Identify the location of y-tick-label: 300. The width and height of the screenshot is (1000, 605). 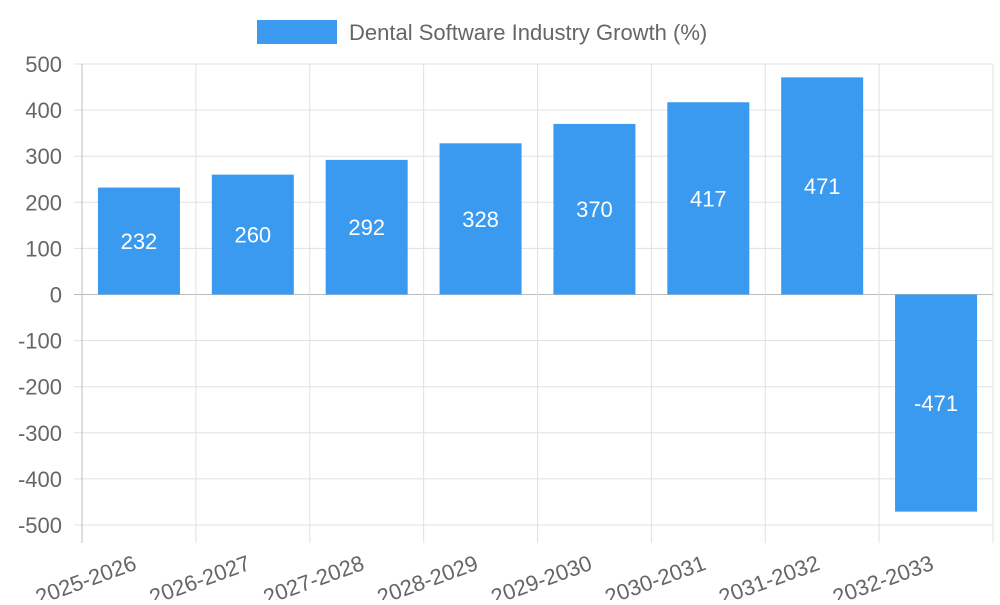
(43, 156).